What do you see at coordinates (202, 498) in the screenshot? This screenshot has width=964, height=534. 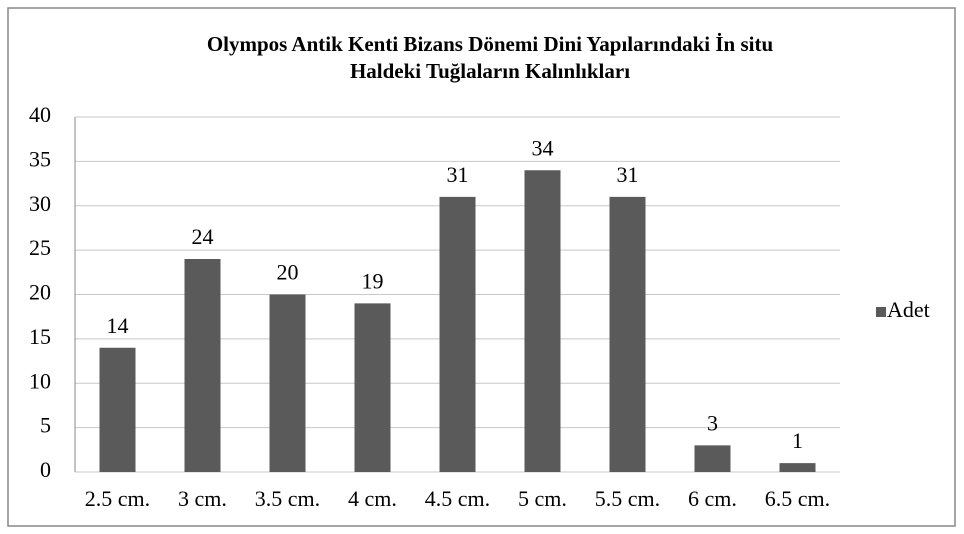 I see `x-tick-label: 3 cm.` at bounding box center [202, 498].